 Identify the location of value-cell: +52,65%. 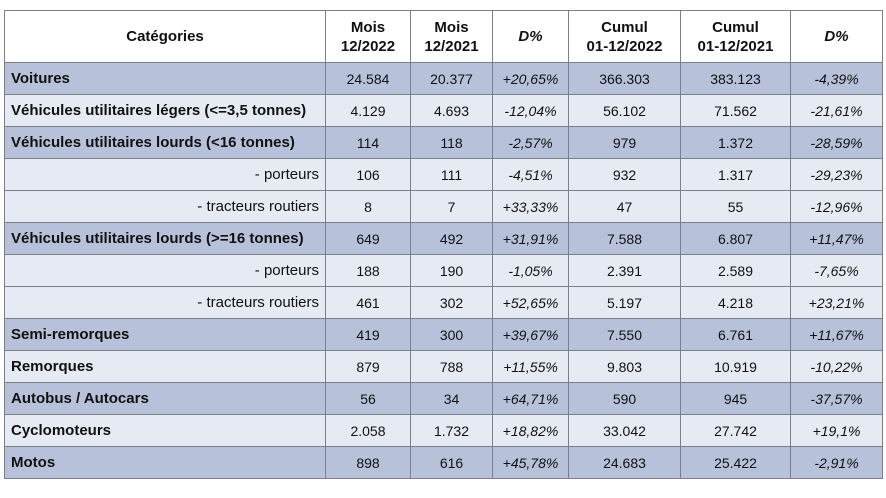
(530, 302).